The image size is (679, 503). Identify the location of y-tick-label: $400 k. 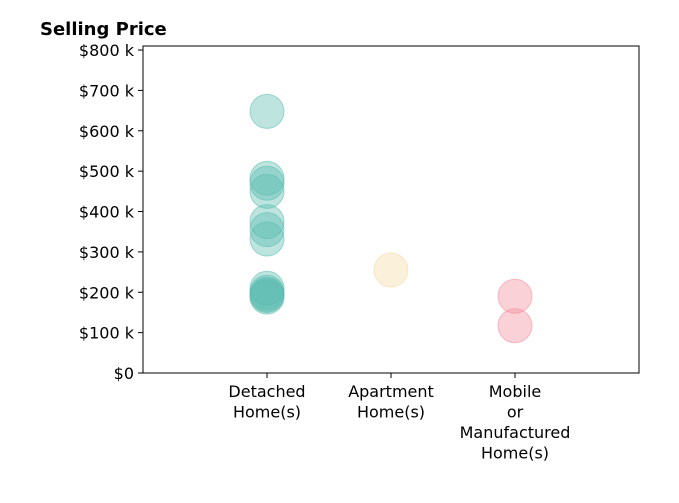
(107, 212).